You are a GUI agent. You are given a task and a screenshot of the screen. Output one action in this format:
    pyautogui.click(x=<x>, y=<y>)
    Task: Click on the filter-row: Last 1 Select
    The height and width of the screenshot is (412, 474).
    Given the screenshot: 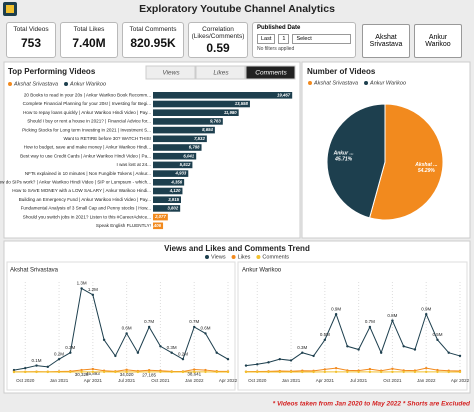 What is the action you would take?
    pyautogui.click(x=304, y=39)
    